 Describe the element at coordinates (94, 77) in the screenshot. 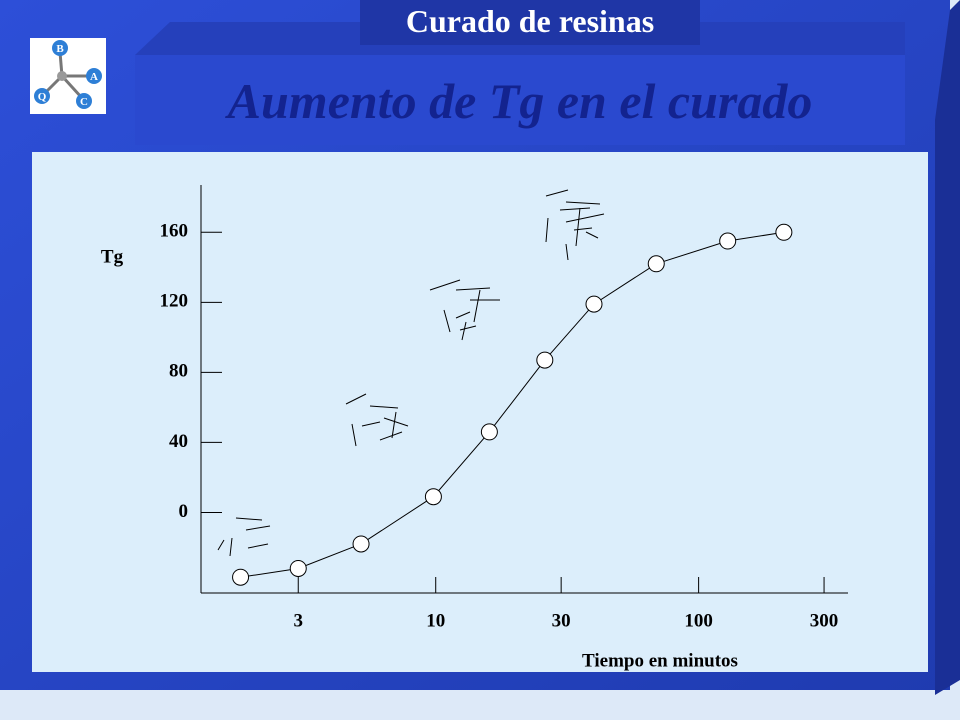

I see `logo-letter: A` at that location.